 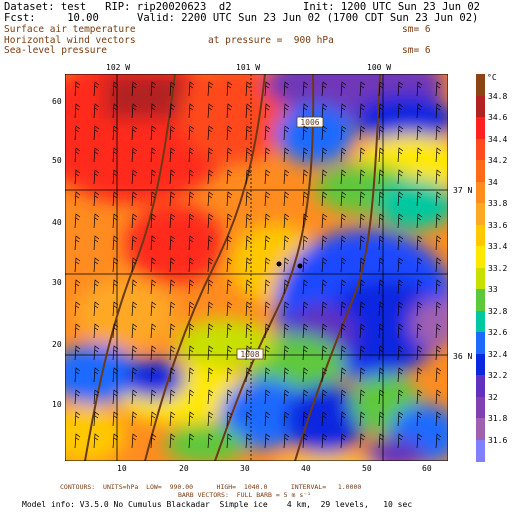 I want to click on x-tick-30: 30, so click(x=245, y=468).